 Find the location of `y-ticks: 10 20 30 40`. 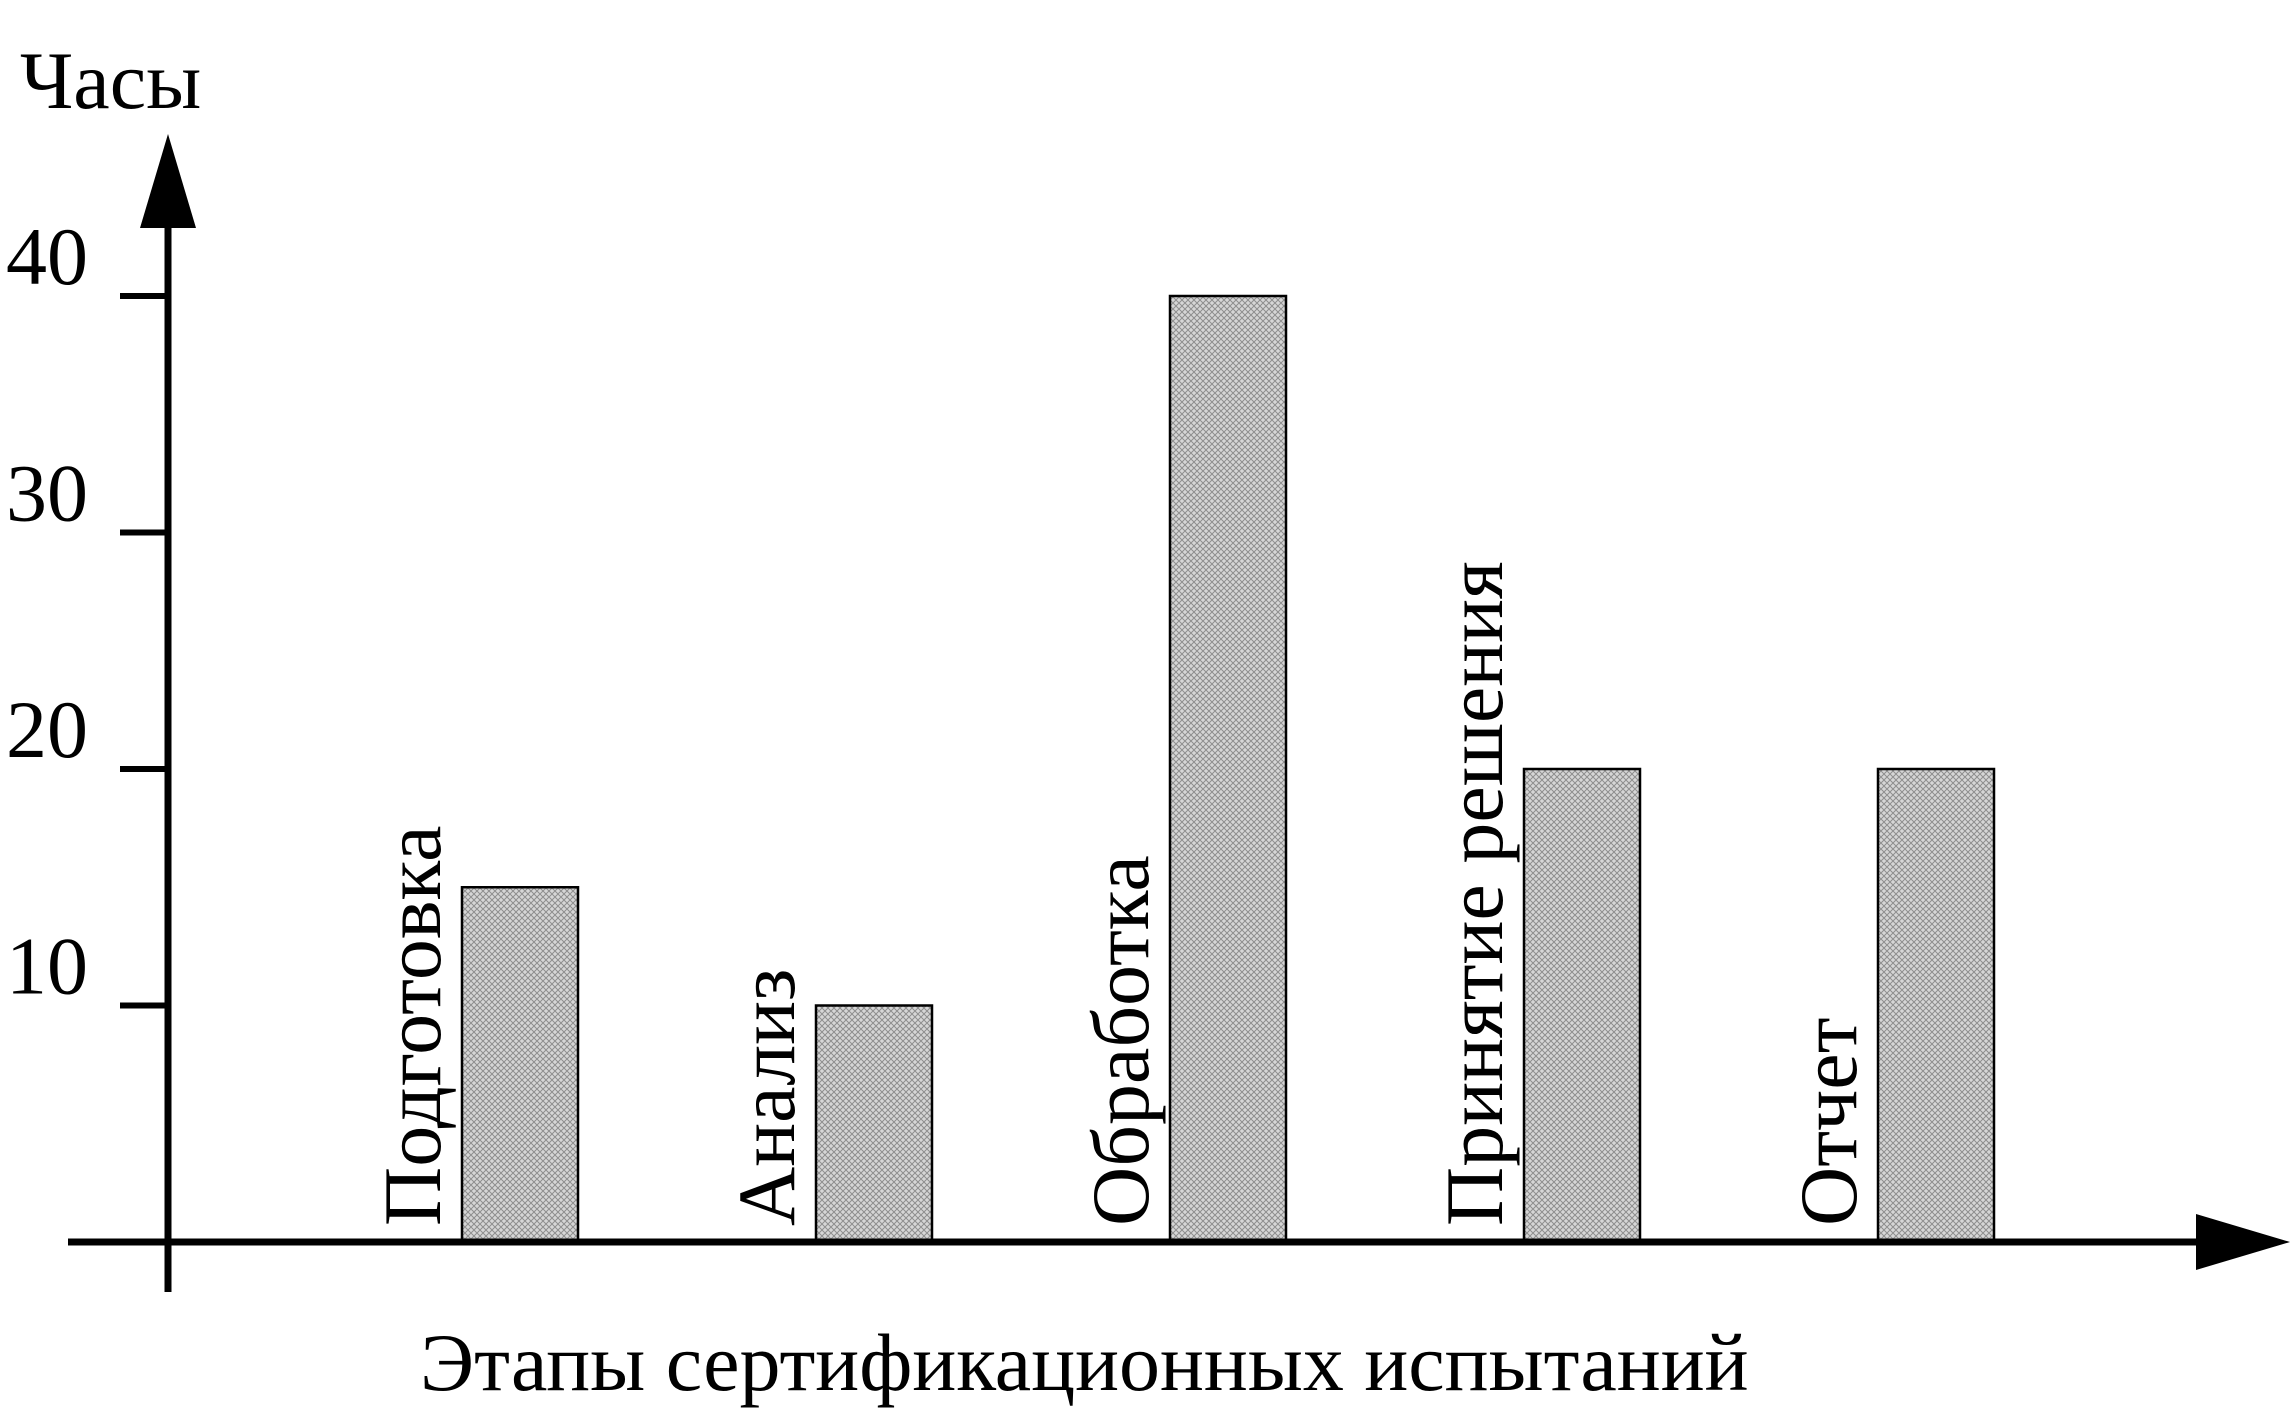

y-ticks: 10 20 30 40 is located at coordinates (87, 611).